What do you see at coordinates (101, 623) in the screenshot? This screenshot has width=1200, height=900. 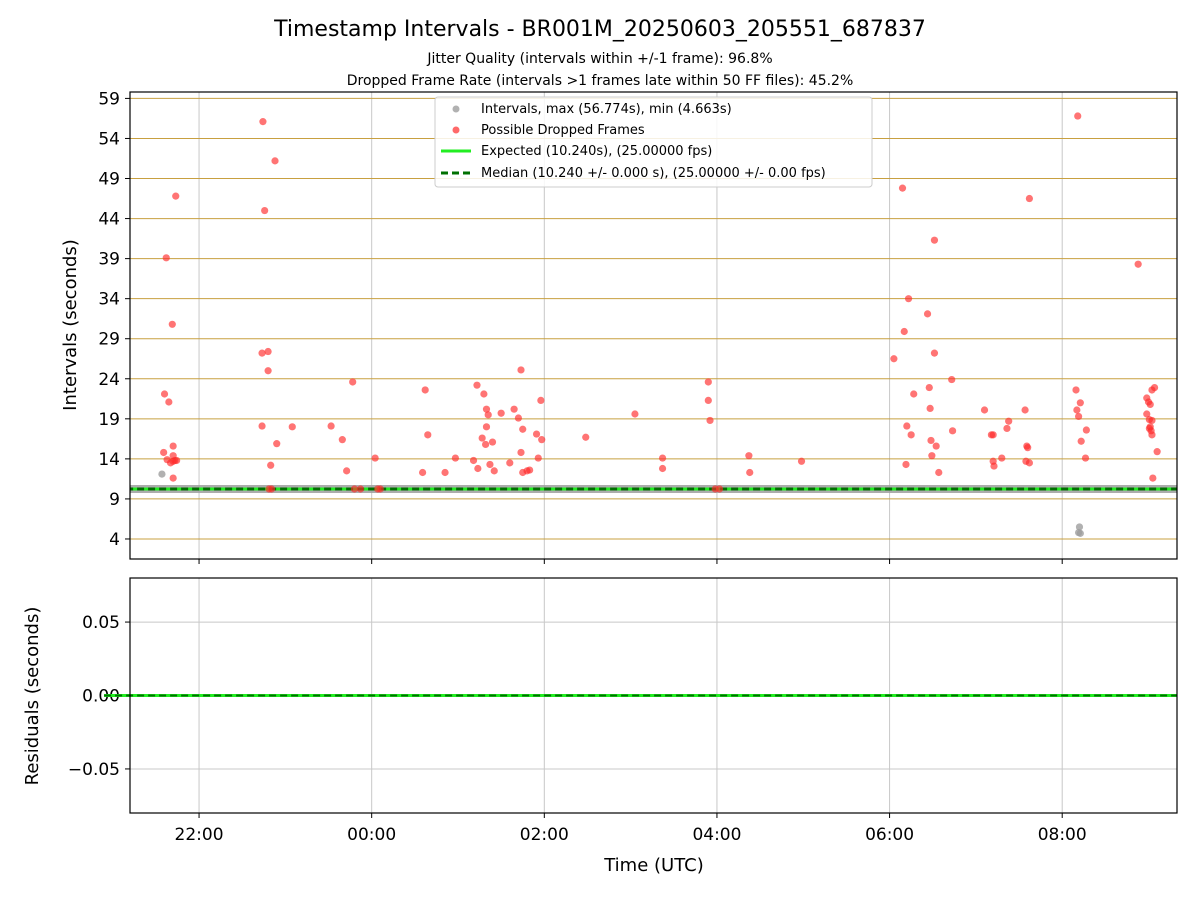 I see `residuals-ytick-label: 0.05` at bounding box center [101, 623].